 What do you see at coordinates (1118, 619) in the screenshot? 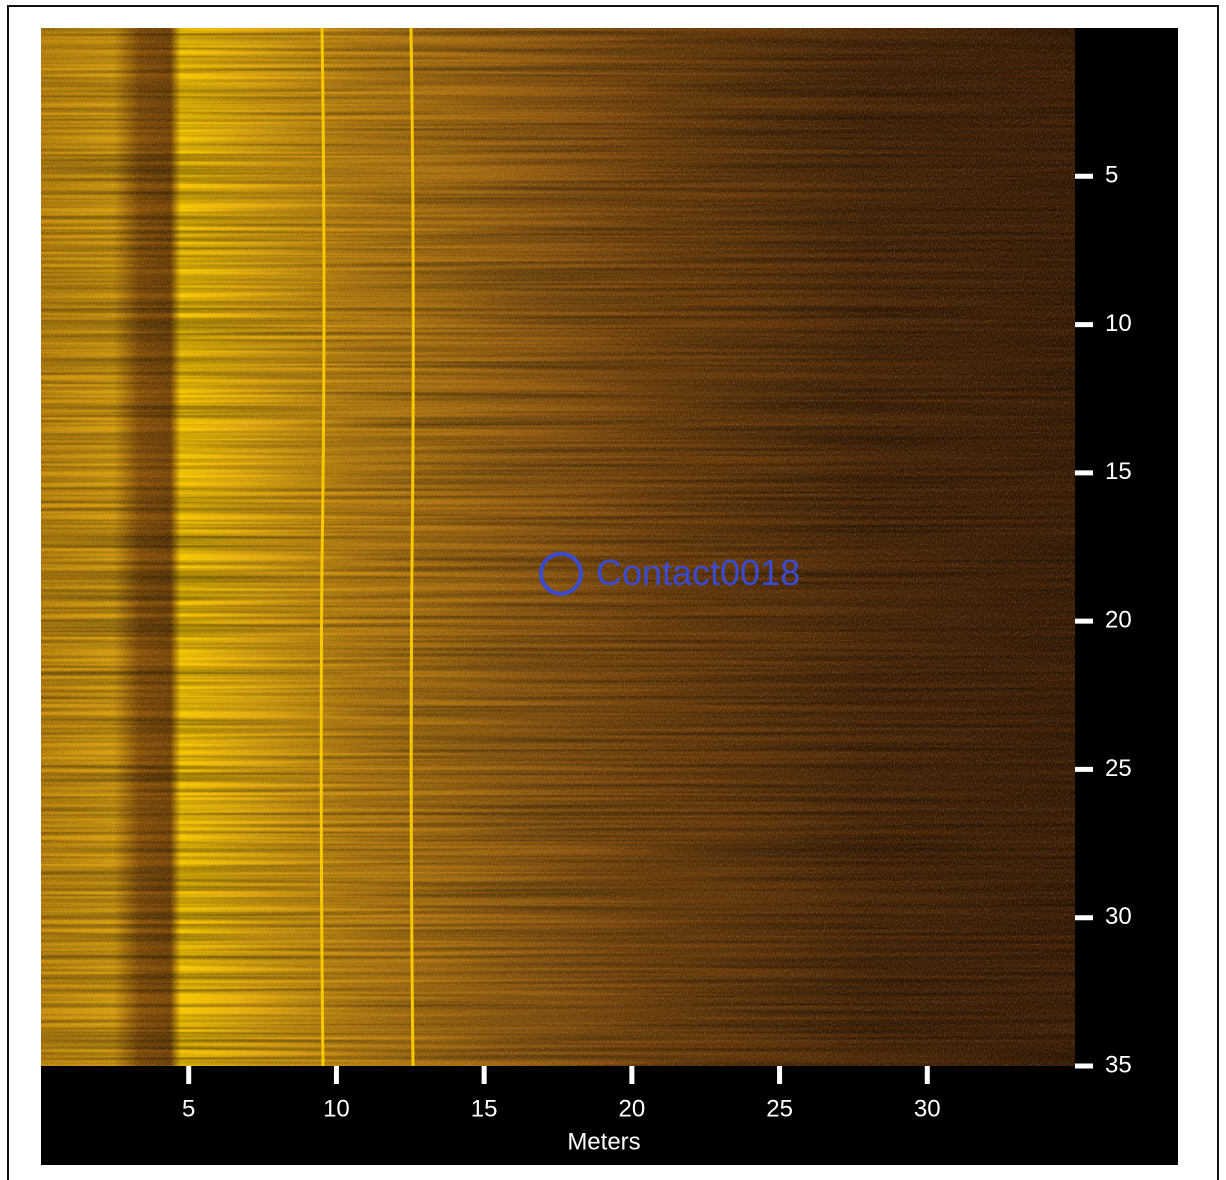
I see `y-tick-label: 20` at bounding box center [1118, 619].